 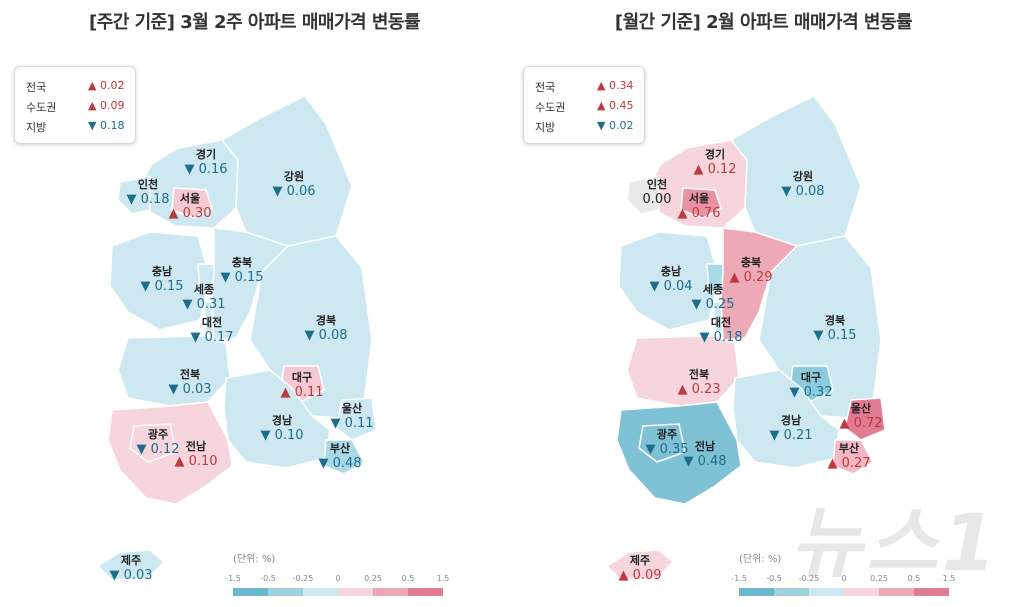 I want to click on region-label-jeonnam: 전남 ▲ 0.10, so click(x=195, y=454).